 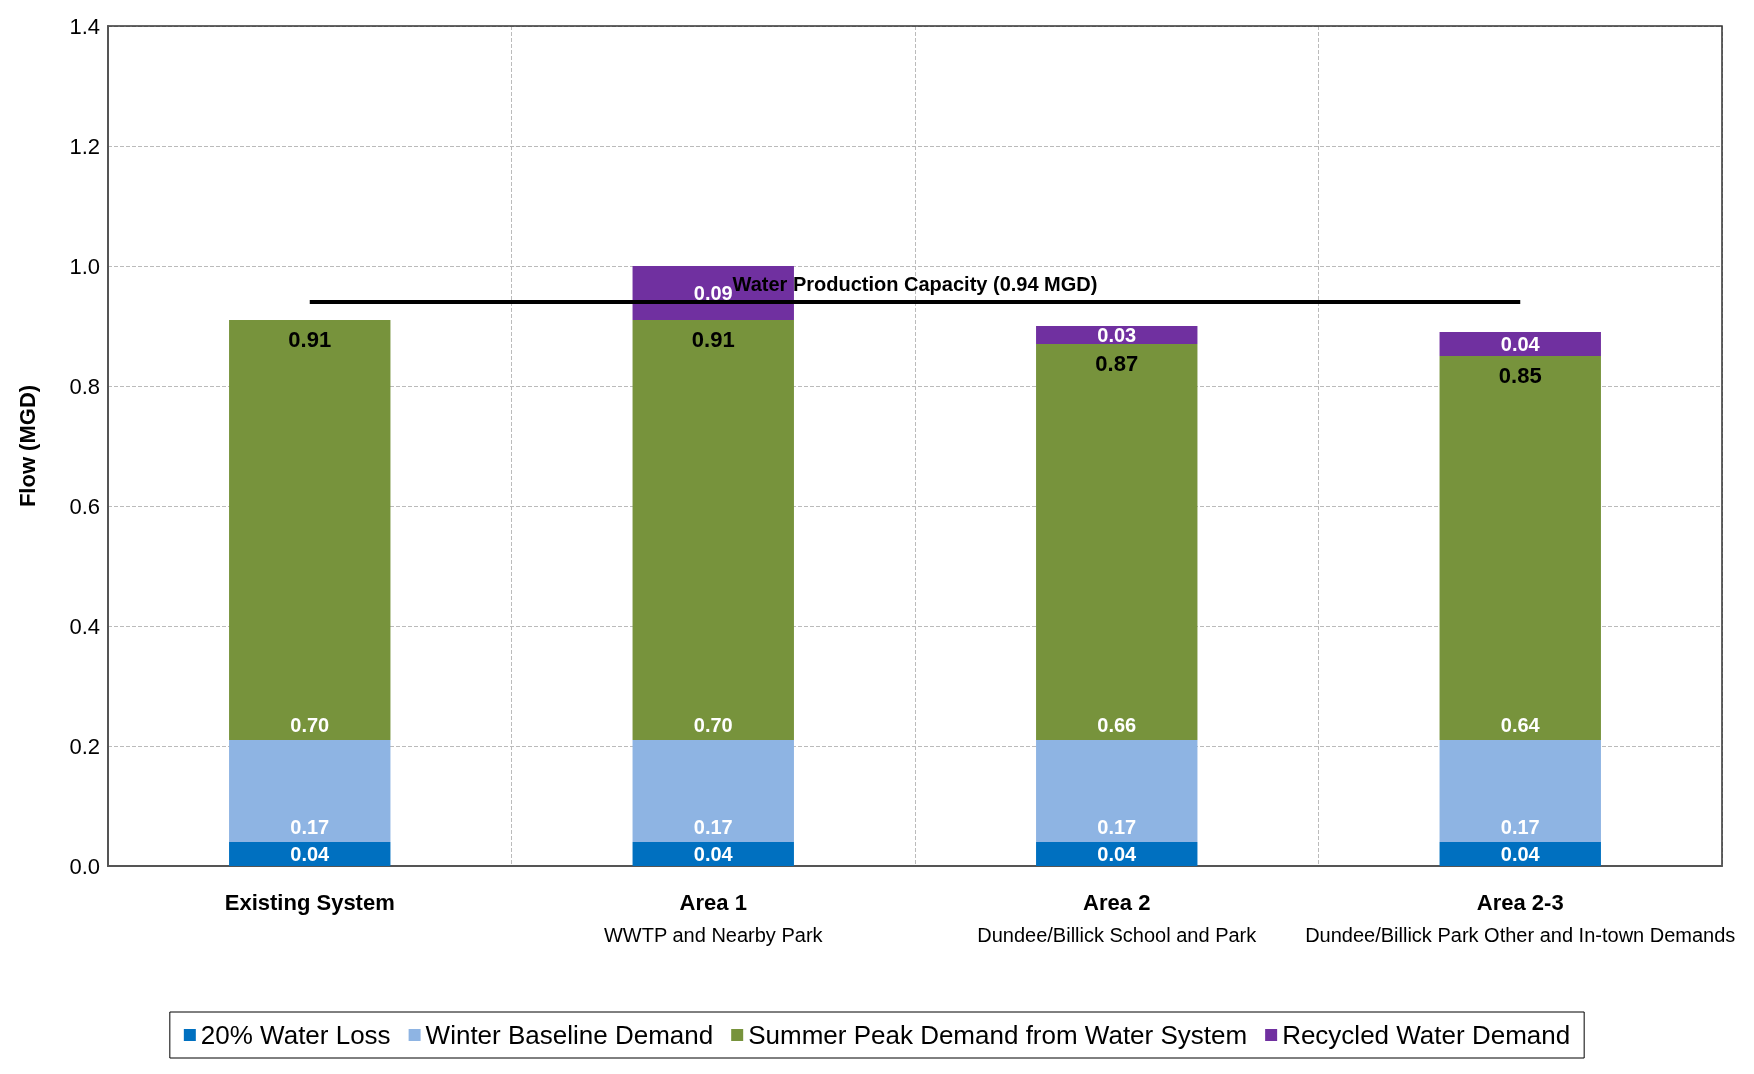 What do you see at coordinates (569, 1035) in the screenshot?
I see `legend-label: Winter Baseline Demand` at bounding box center [569, 1035].